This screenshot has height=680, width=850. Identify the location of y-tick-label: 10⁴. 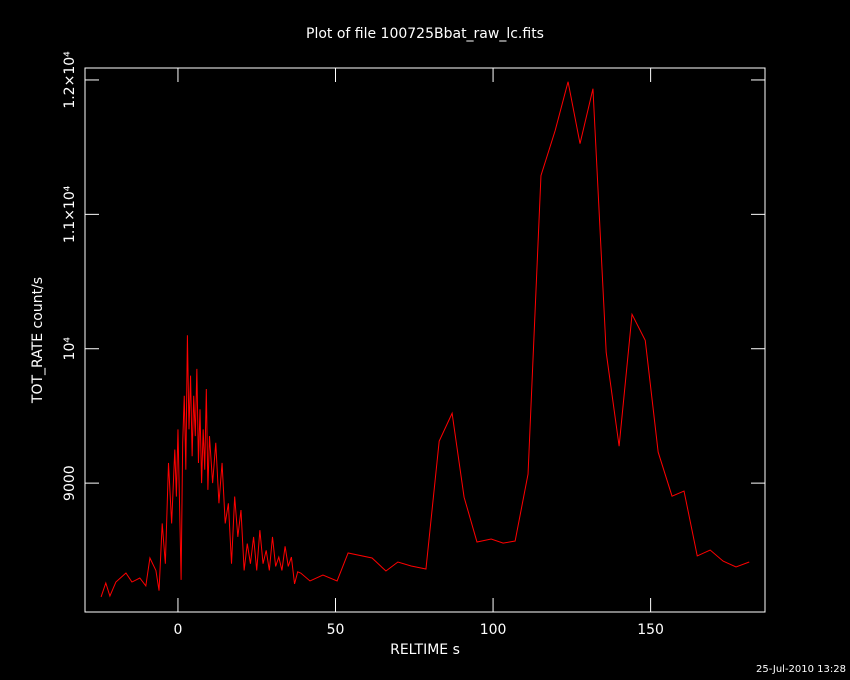
(70, 349).